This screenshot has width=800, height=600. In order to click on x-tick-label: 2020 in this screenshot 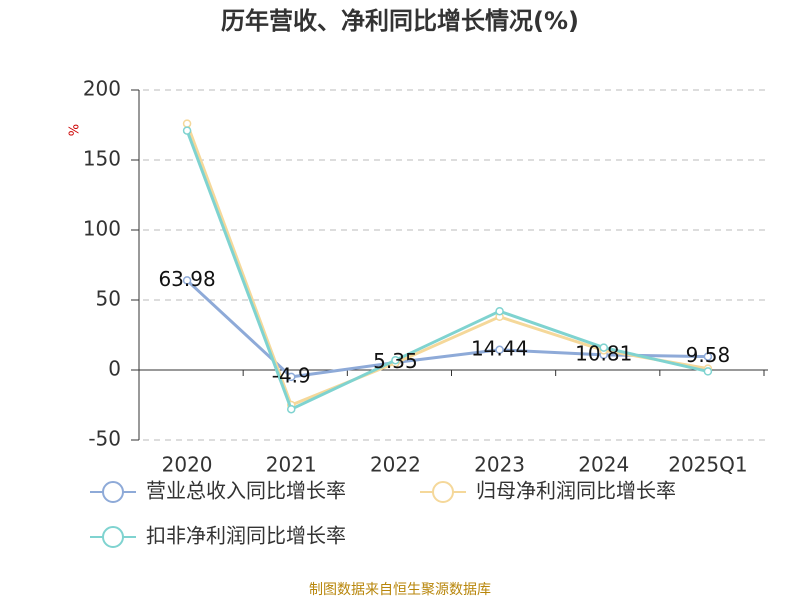, I will do `click(187, 465)`.